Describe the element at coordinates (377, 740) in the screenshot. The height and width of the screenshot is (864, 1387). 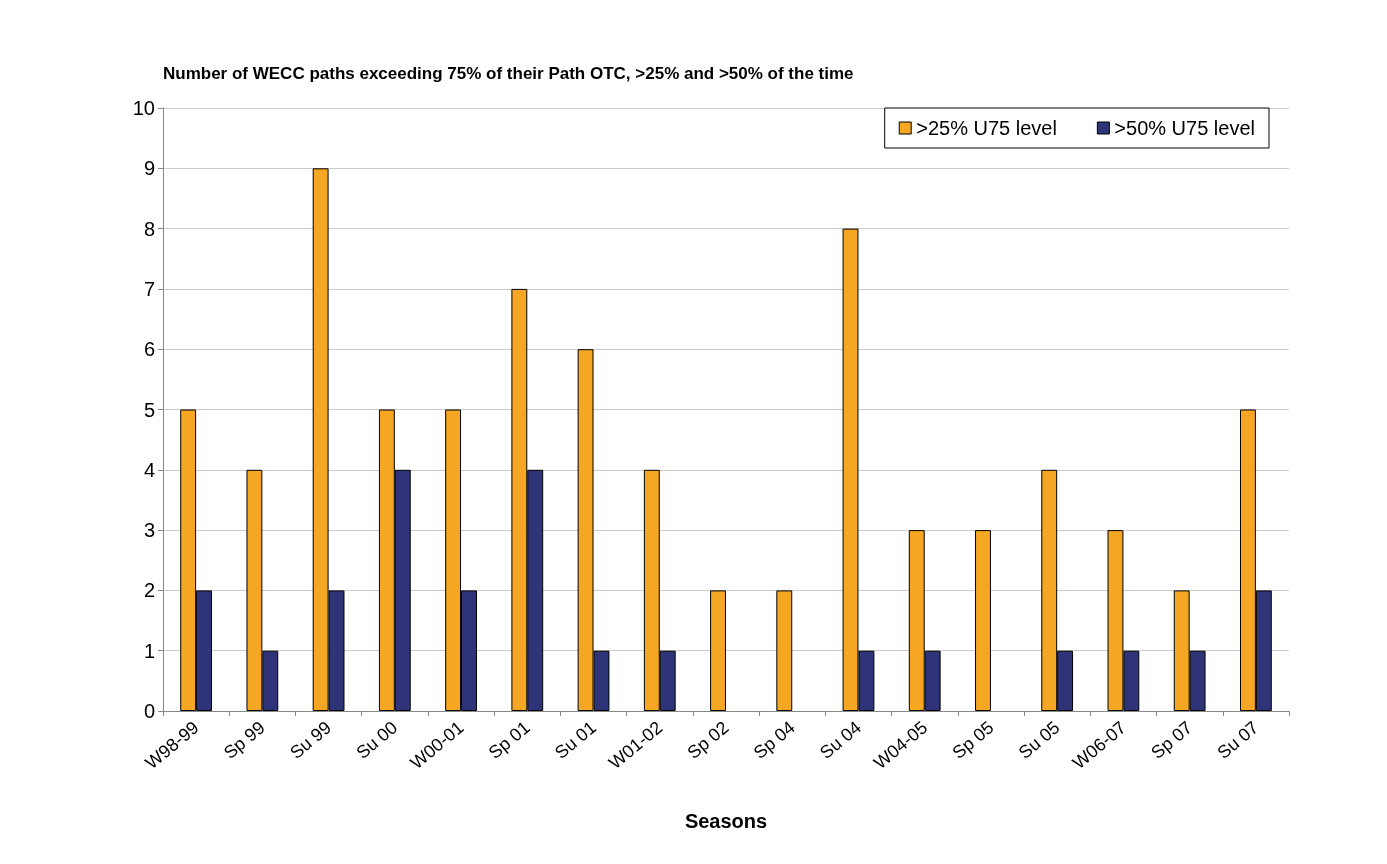
I see `x-tick-label: Su 00` at that location.